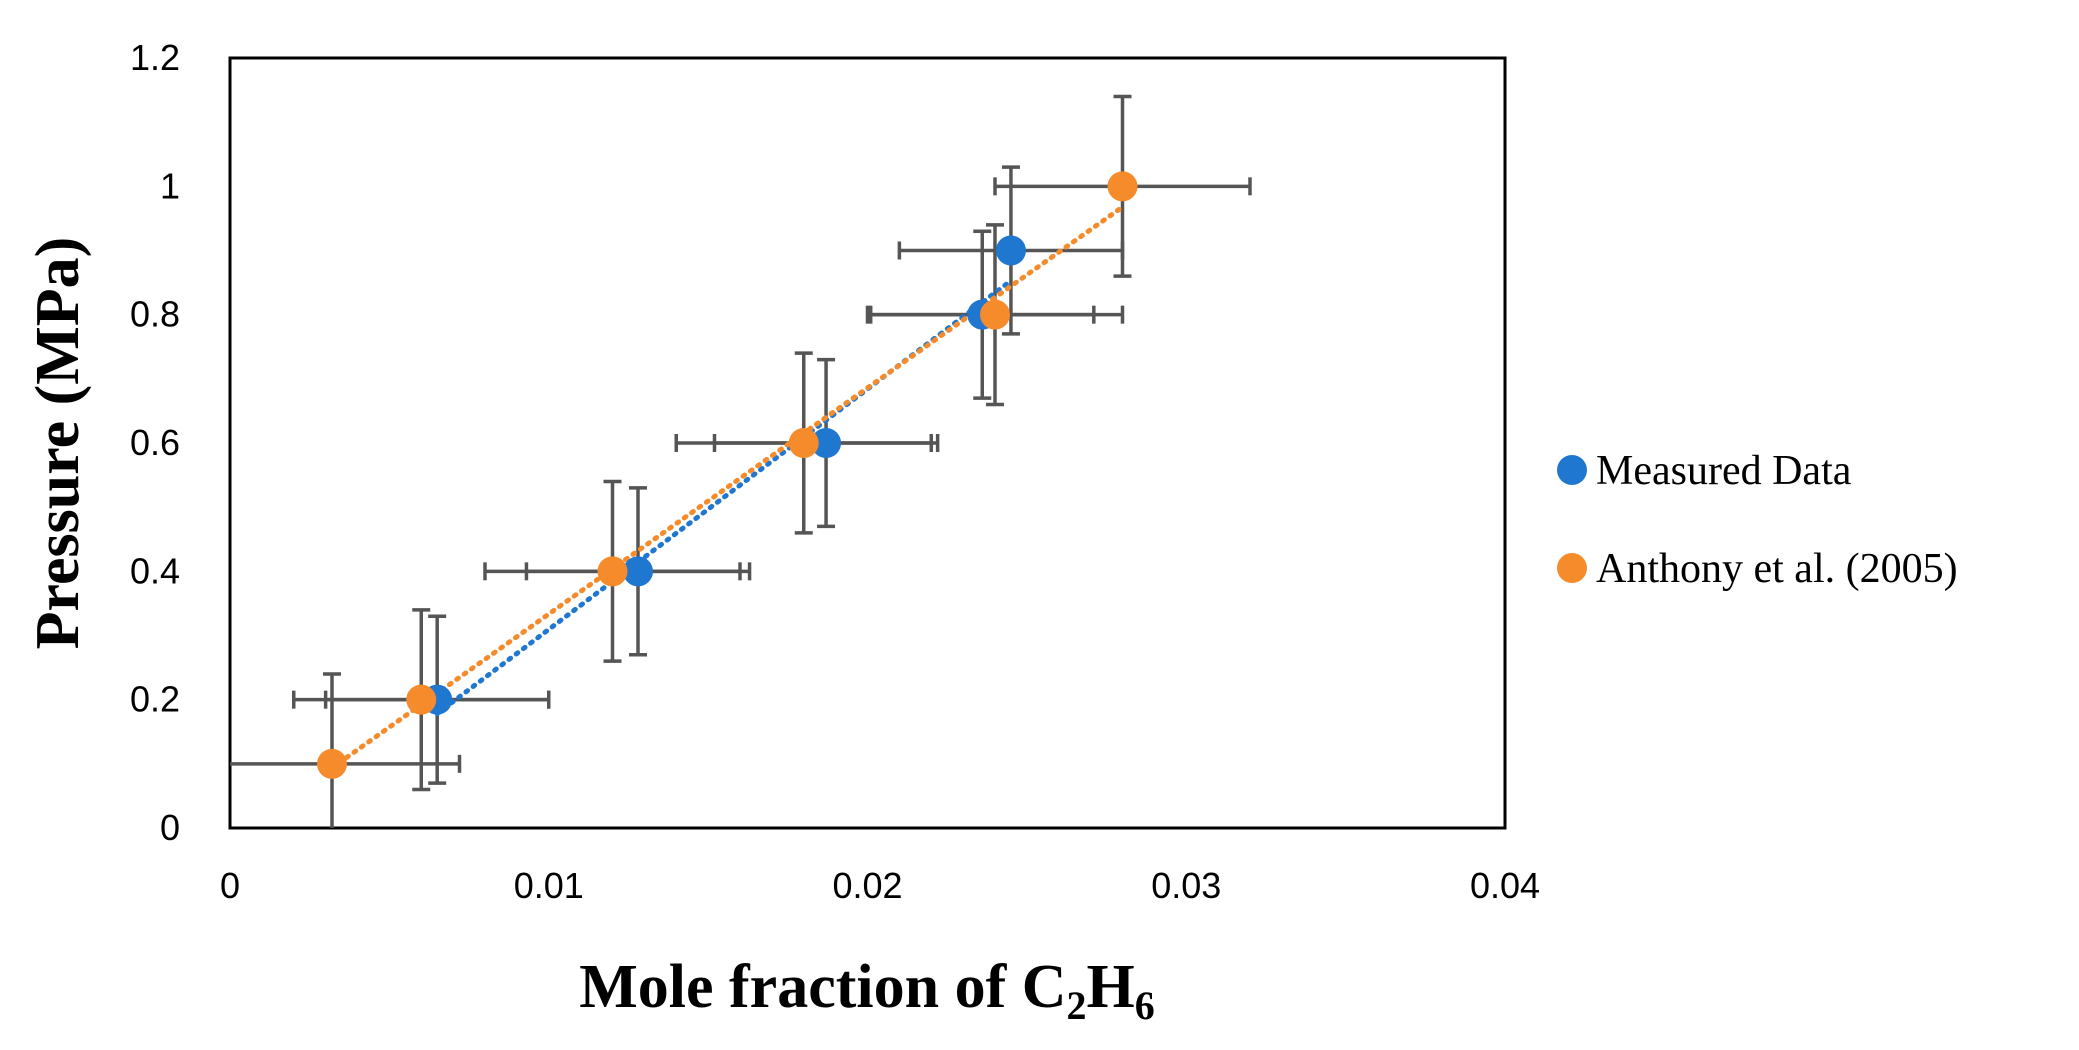  What do you see at coordinates (155, 570) in the screenshot?
I see `y-tick-label: 0.4` at bounding box center [155, 570].